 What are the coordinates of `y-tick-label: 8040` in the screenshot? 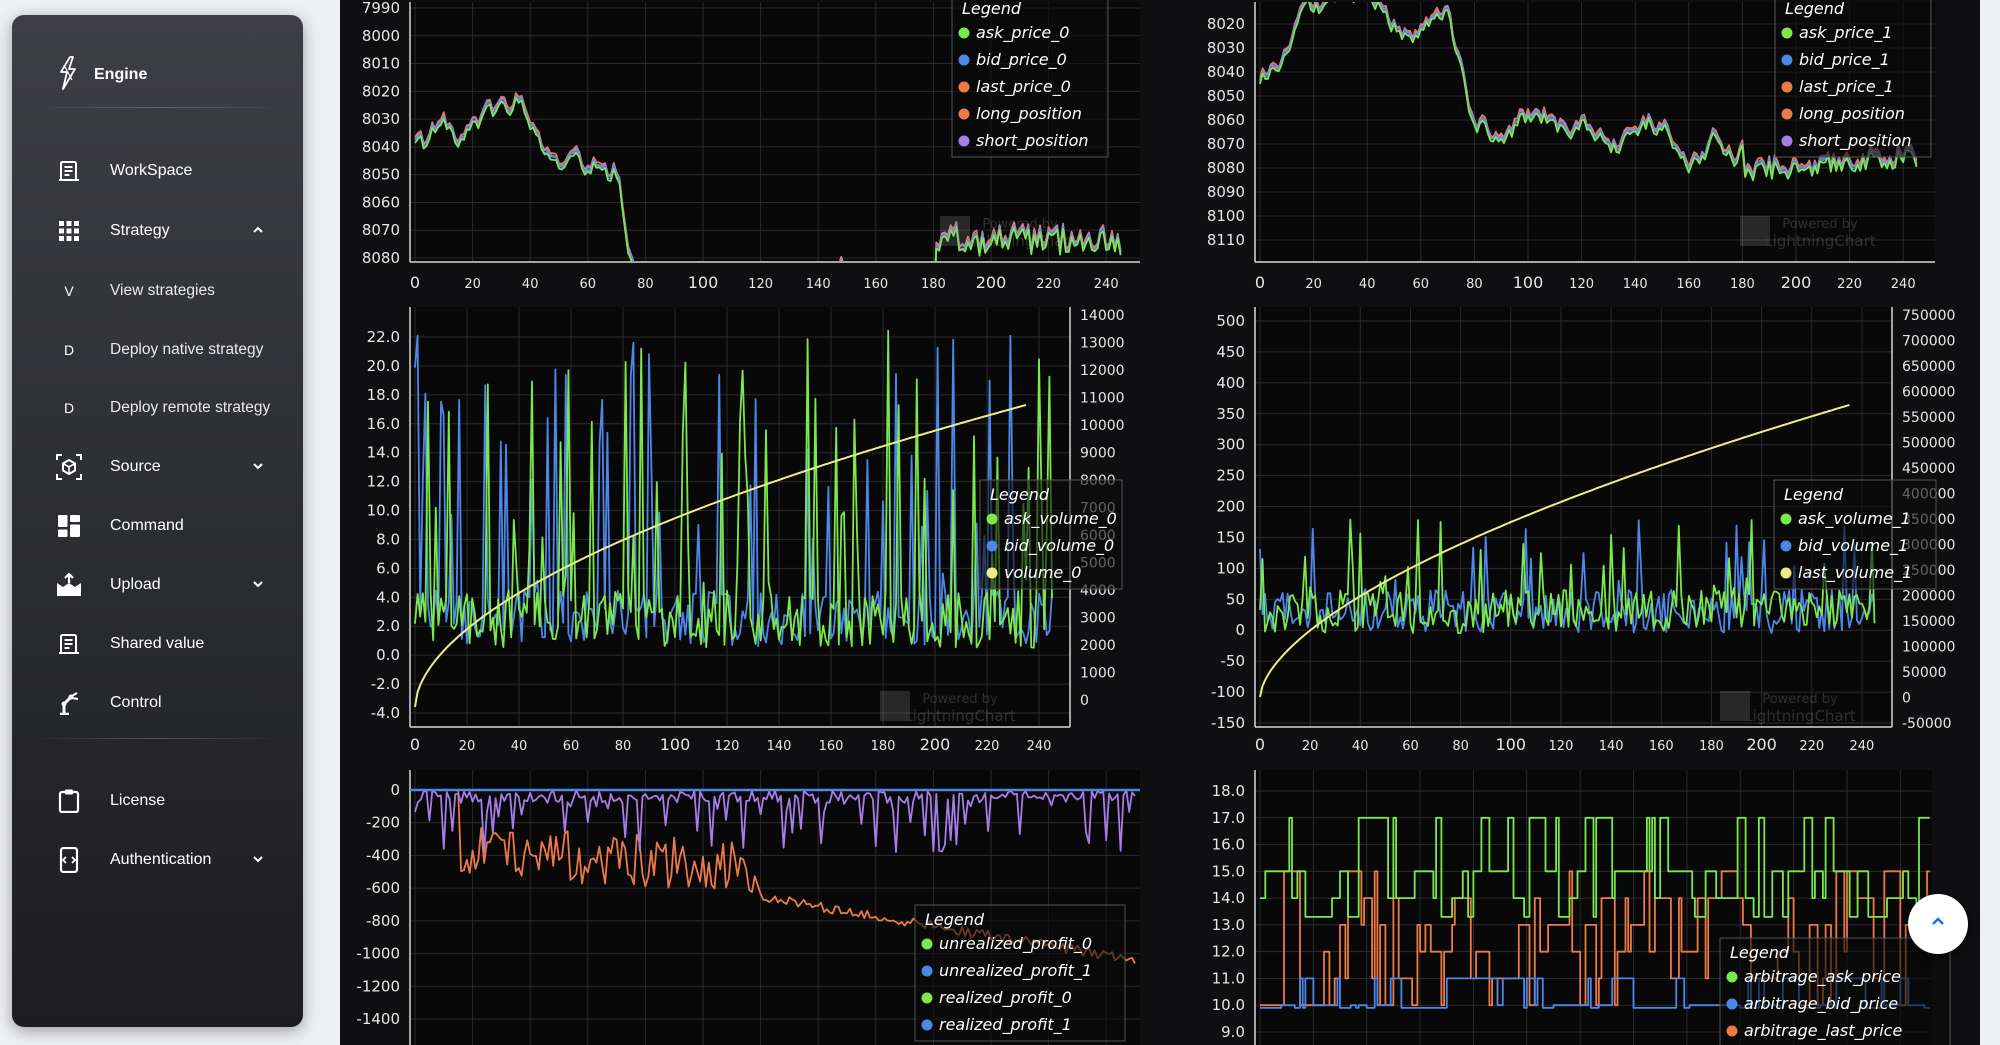 It's located at (1226, 72).